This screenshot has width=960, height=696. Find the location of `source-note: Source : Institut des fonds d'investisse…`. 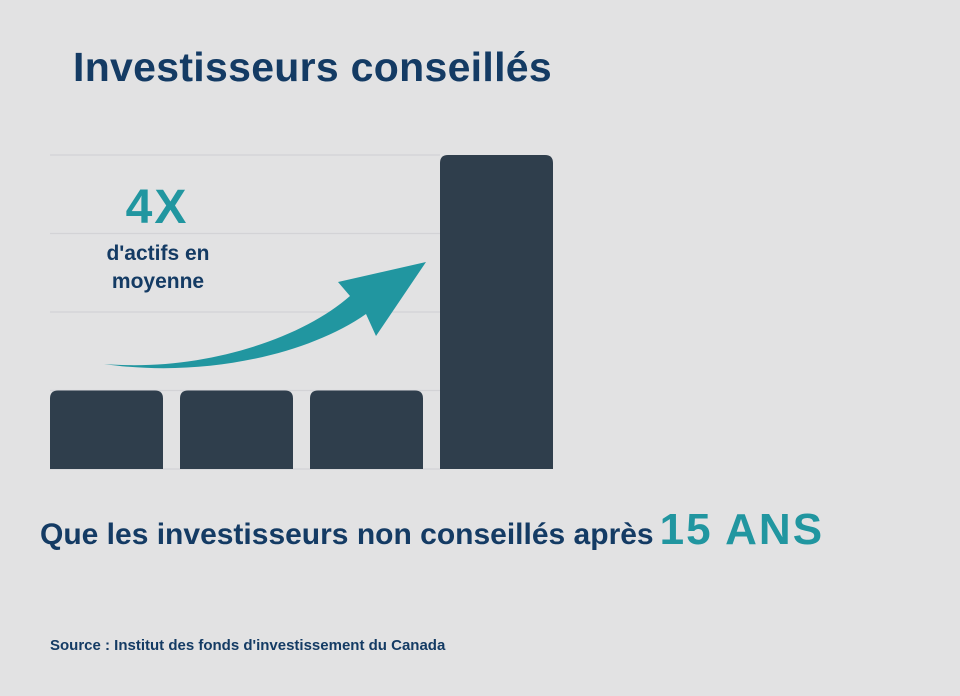

source-note: Source : Institut des fonds d'investisse… is located at coordinates (248, 645).